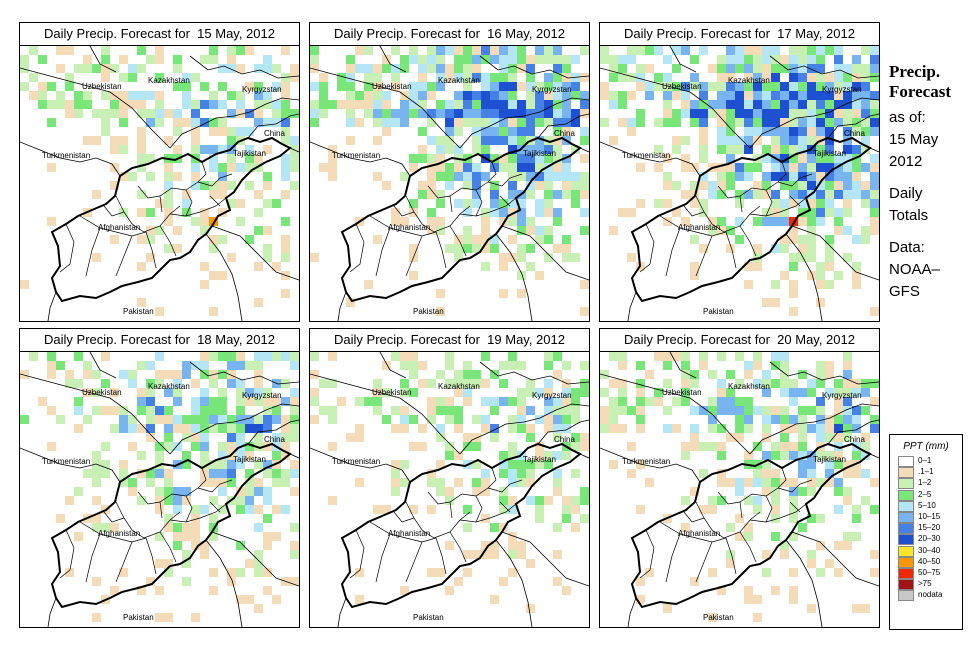 The image size is (975, 646). What do you see at coordinates (459, 386) in the screenshot?
I see `country-label: Kazakhstan` at bounding box center [459, 386].